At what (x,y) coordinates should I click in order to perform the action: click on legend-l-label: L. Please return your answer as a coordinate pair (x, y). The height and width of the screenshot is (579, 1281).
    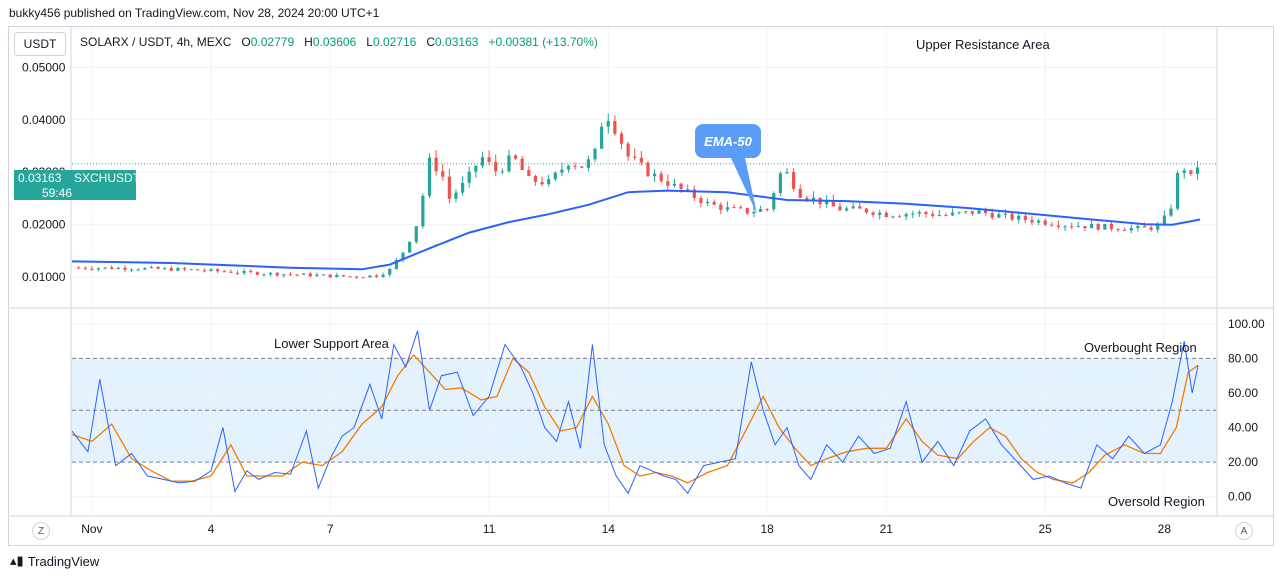
    Looking at the image, I should click on (369, 42).